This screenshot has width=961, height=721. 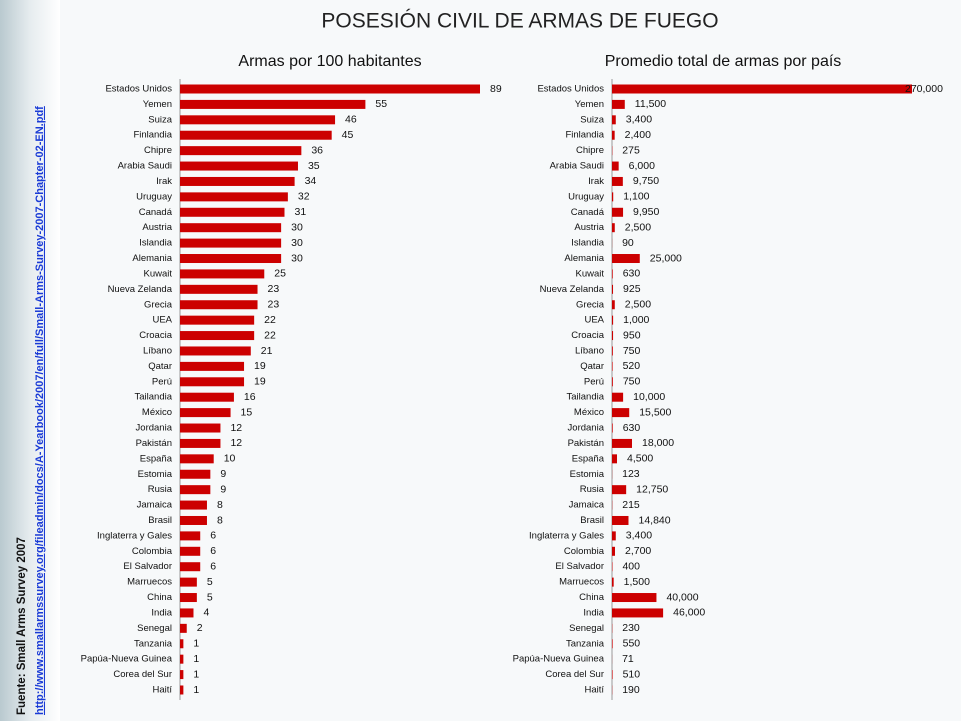 I want to click on value-label: 1,000, so click(x=636, y=320).